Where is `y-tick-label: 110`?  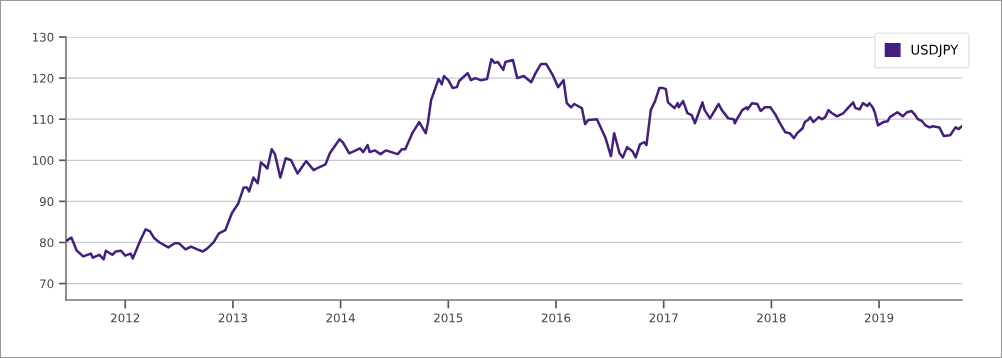 y-tick-label: 110 is located at coordinates (43, 119).